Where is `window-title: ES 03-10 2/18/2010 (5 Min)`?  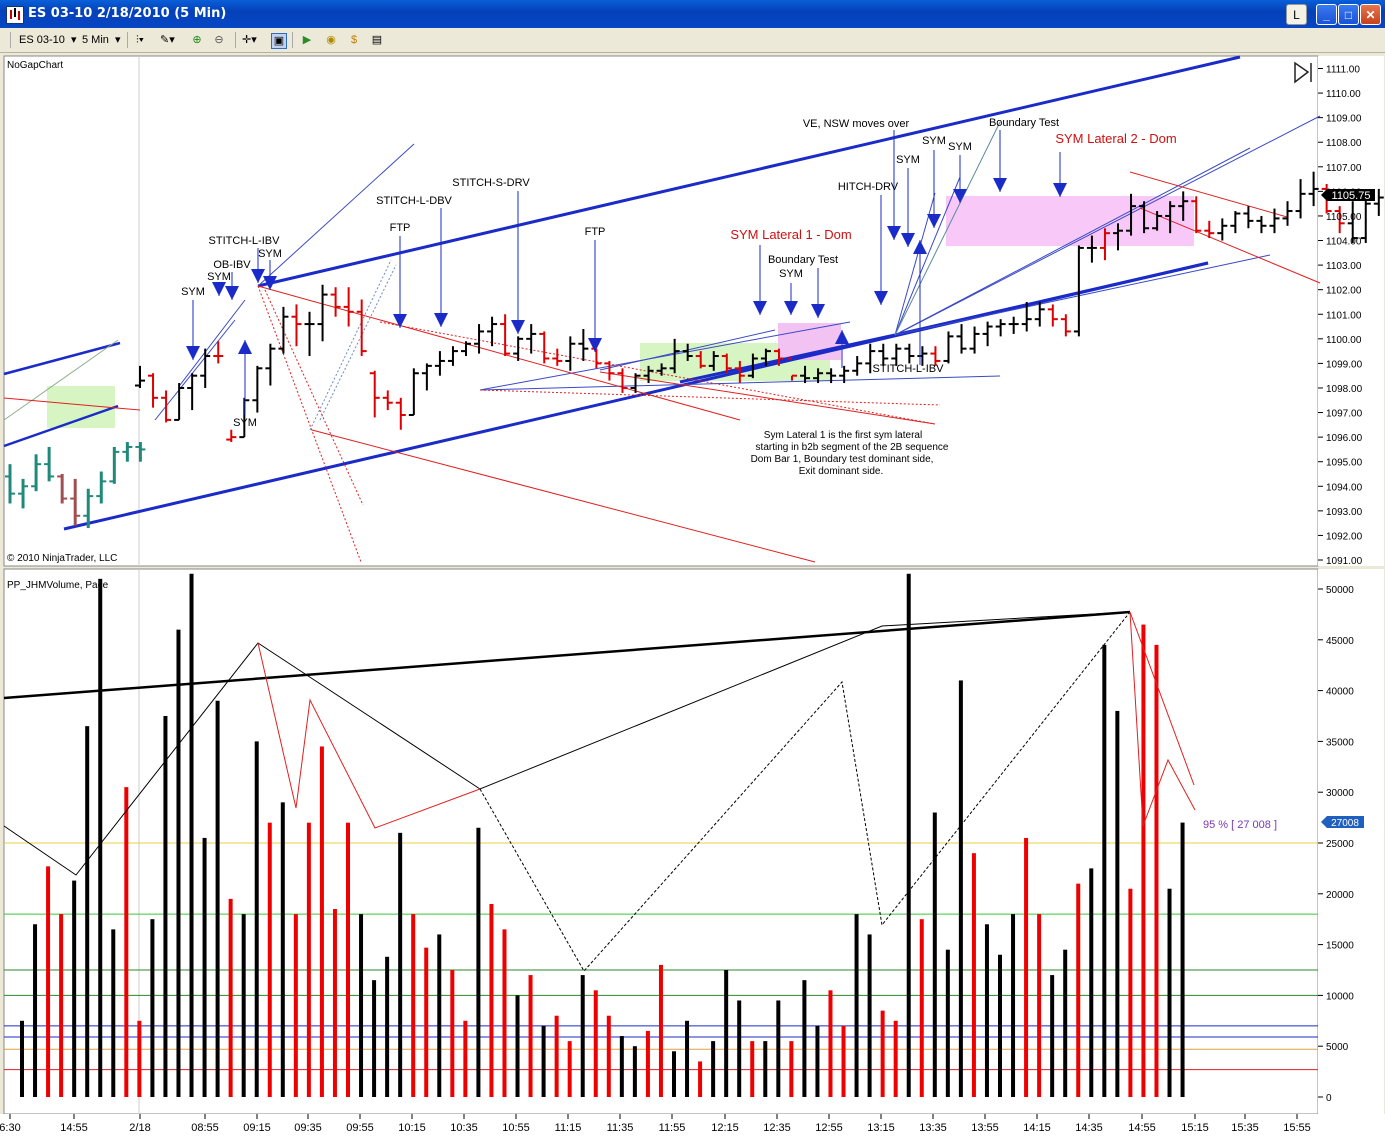 window-title: ES 03-10 2/18/2010 (5 Min) is located at coordinates (127, 13).